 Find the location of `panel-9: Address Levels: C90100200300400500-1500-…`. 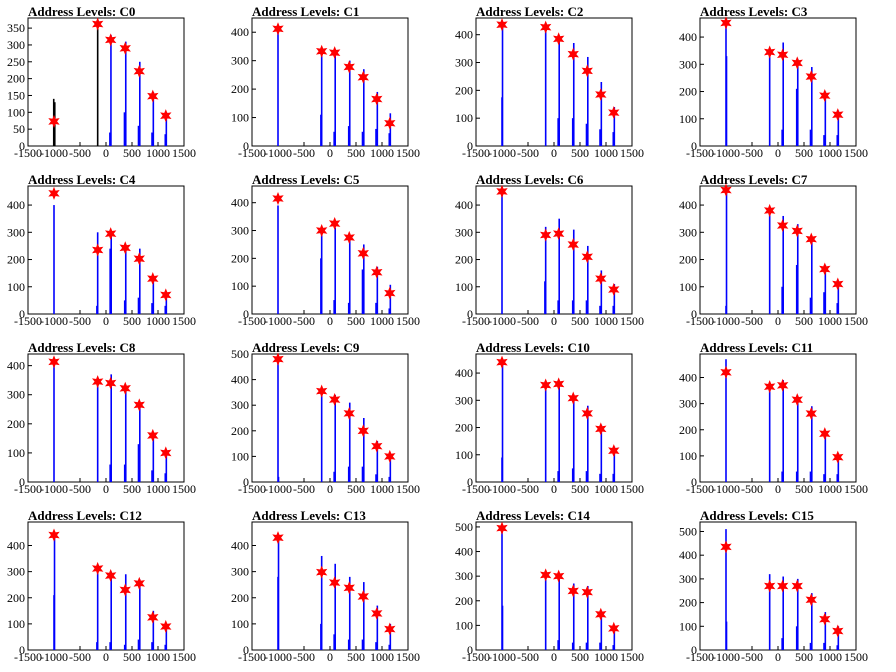

panel-9: Address Levels: C90100200300400500-1500-… is located at coordinates (325, 418).